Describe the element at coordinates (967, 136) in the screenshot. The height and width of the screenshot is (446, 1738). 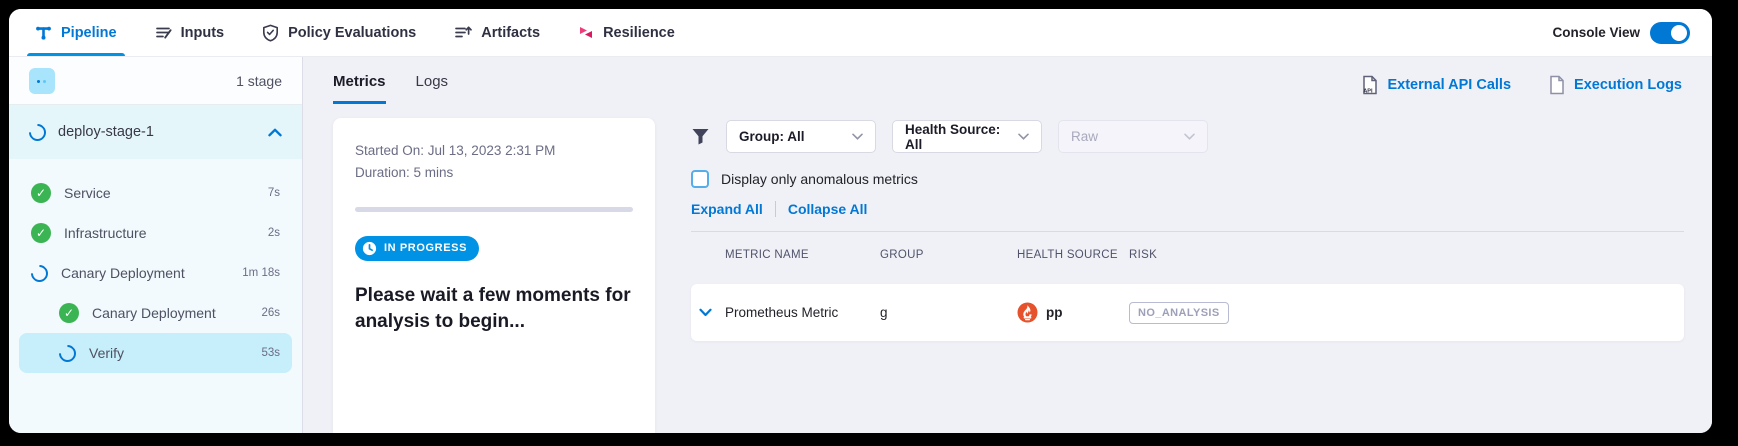
I see `health-source-filter-dropdown: Health Source: All` at that location.